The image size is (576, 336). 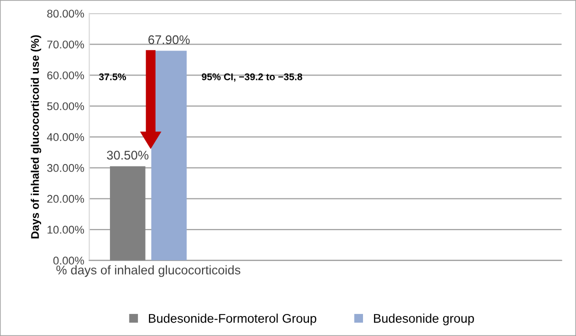 What do you see at coordinates (65, 106) in the screenshot?
I see `y-tick-label: 50.00%` at bounding box center [65, 106].